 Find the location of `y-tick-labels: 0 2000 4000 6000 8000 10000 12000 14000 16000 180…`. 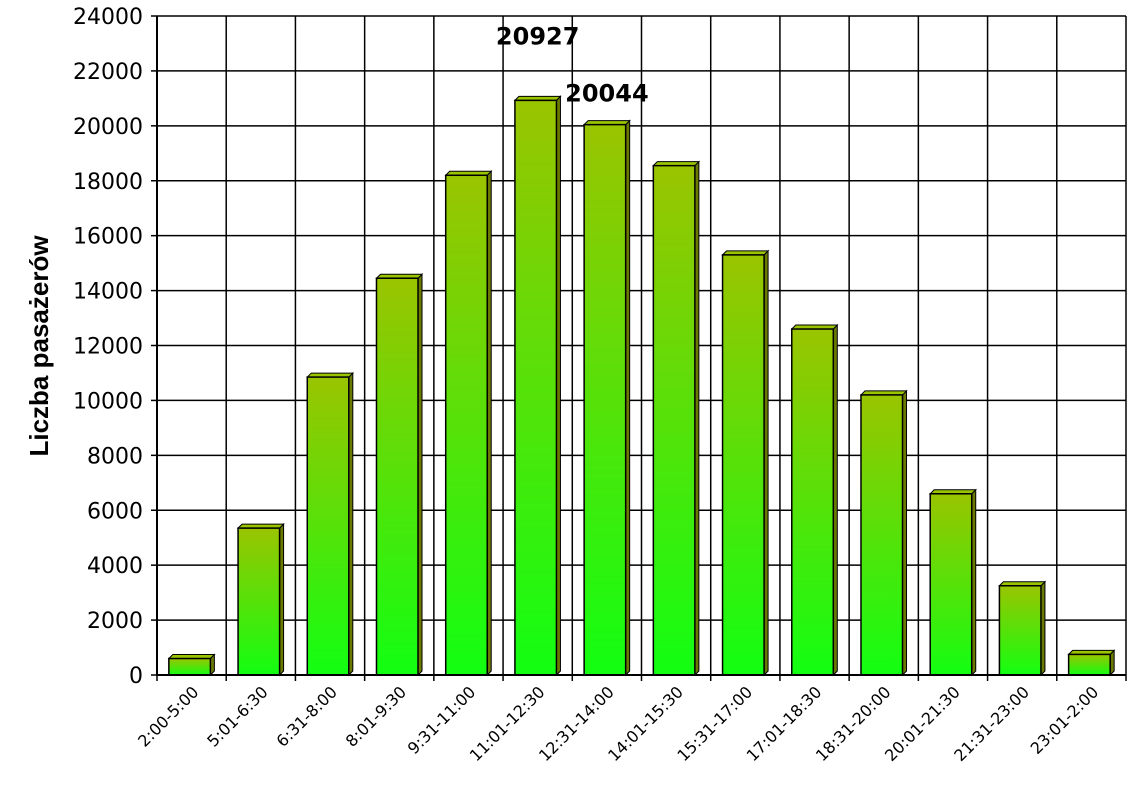

y-tick-labels: 0 2000 4000 6000 8000 10000 12000 14000 16000 180… is located at coordinates (108, 347).